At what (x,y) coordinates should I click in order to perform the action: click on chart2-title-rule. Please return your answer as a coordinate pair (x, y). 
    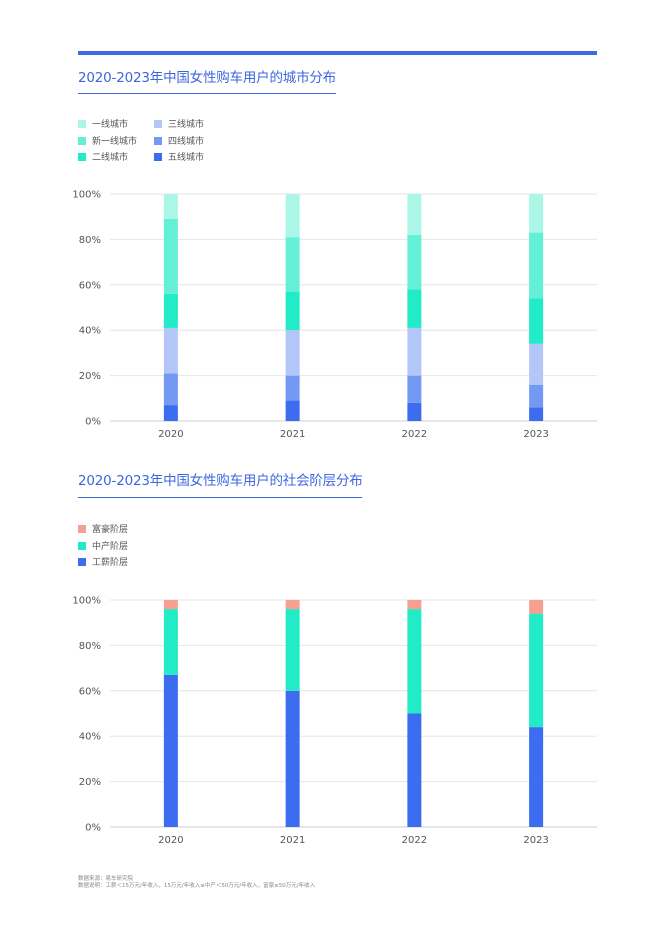
    Looking at the image, I should click on (220, 497).